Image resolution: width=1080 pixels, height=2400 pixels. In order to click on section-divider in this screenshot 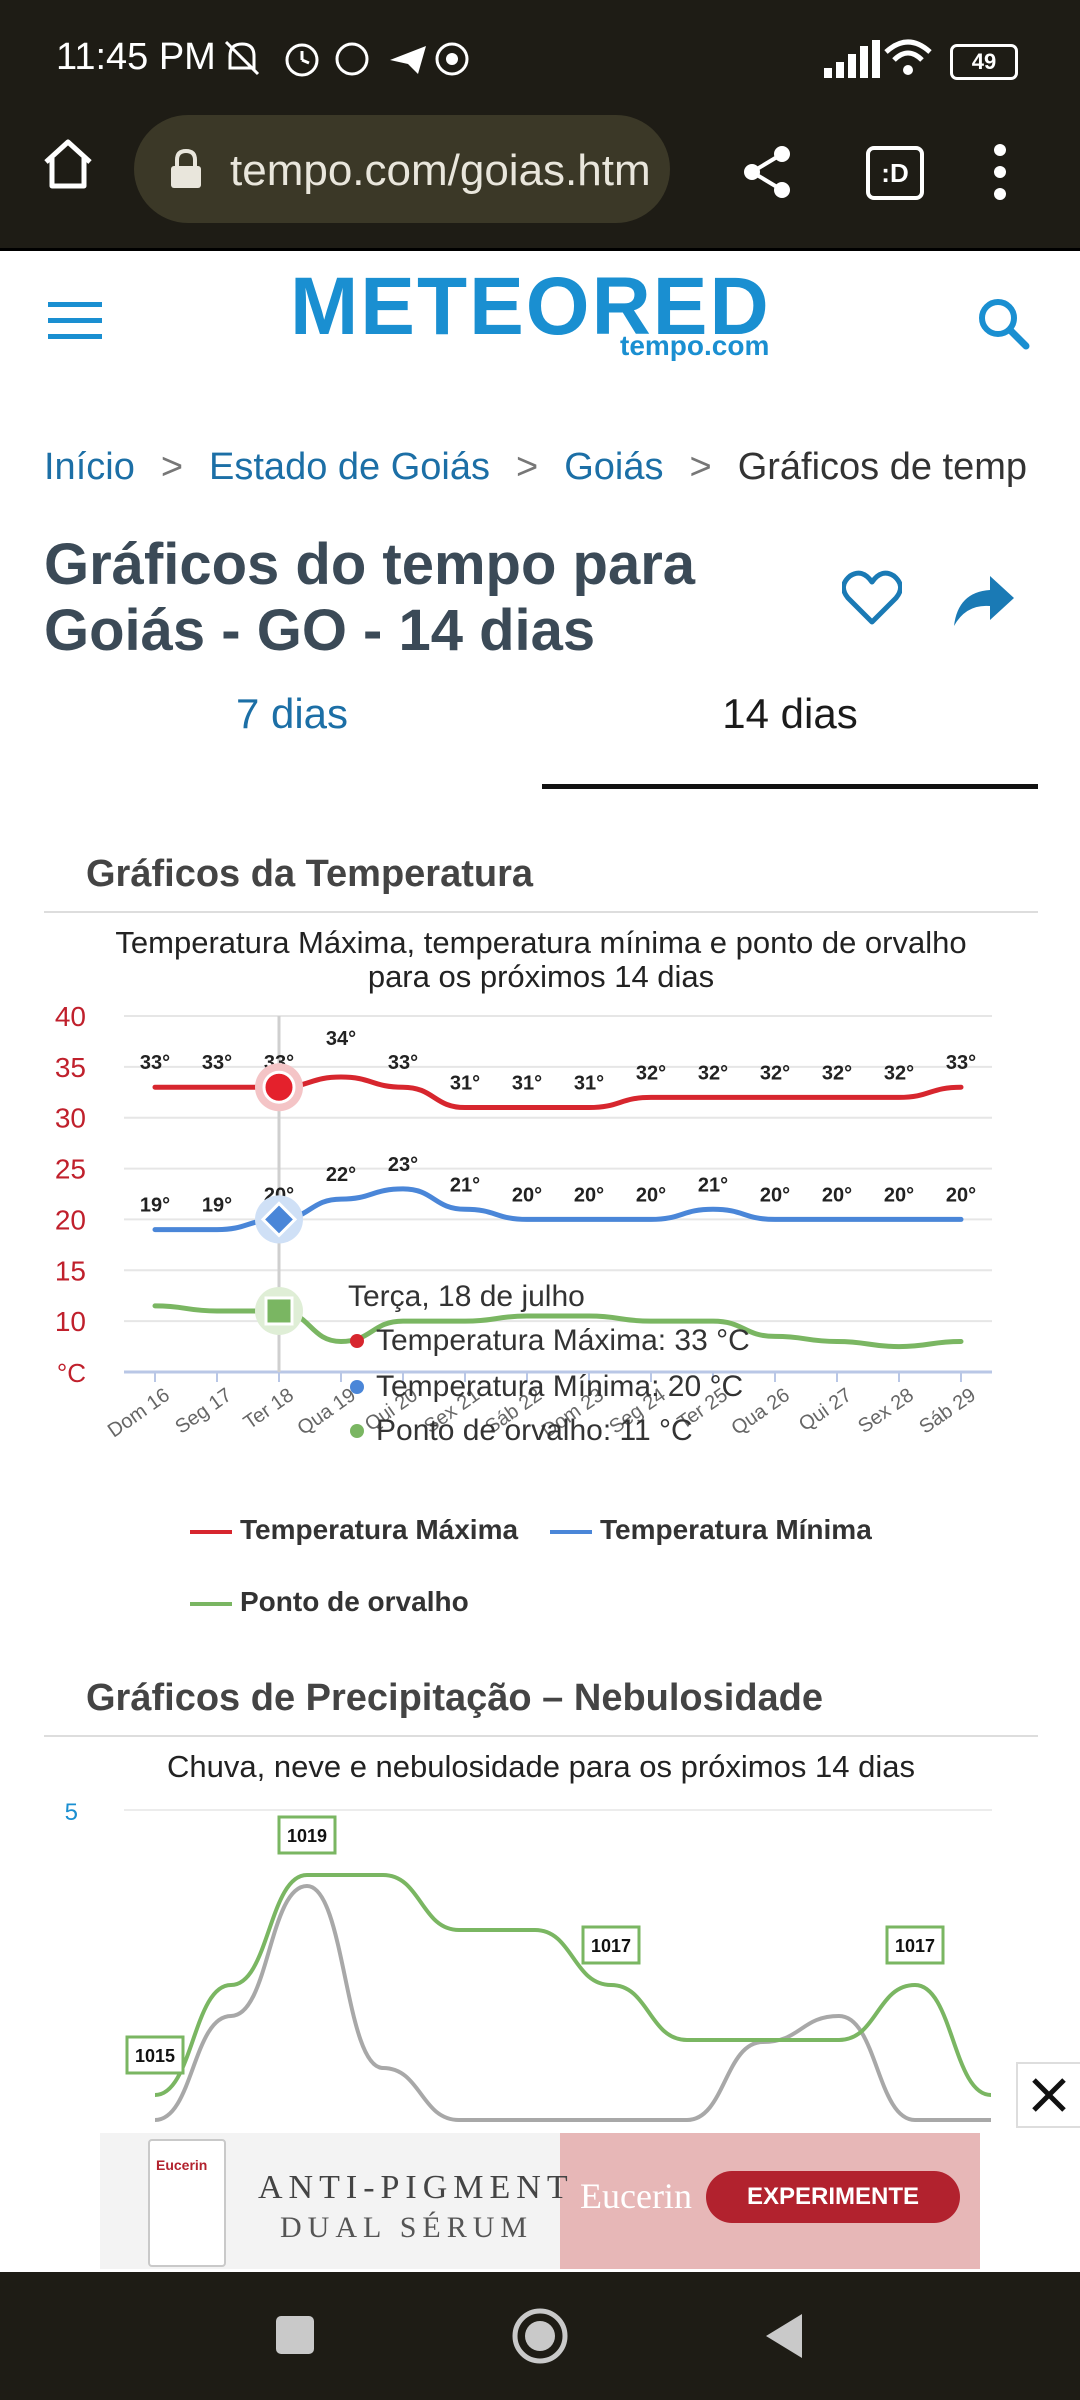, I will do `click(541, 912)`.